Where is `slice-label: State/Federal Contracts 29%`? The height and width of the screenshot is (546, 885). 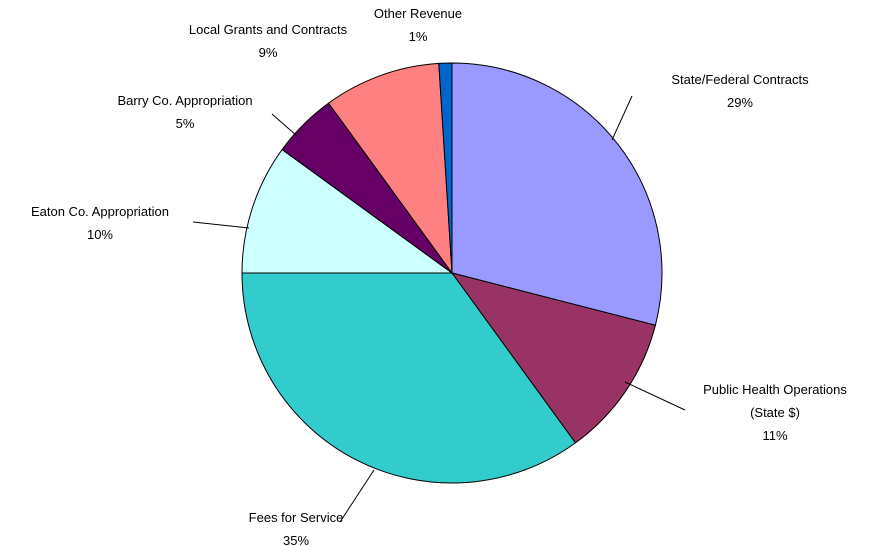
slice-label: State/Federal Contracts 29% is located at coordinates (739, 91).